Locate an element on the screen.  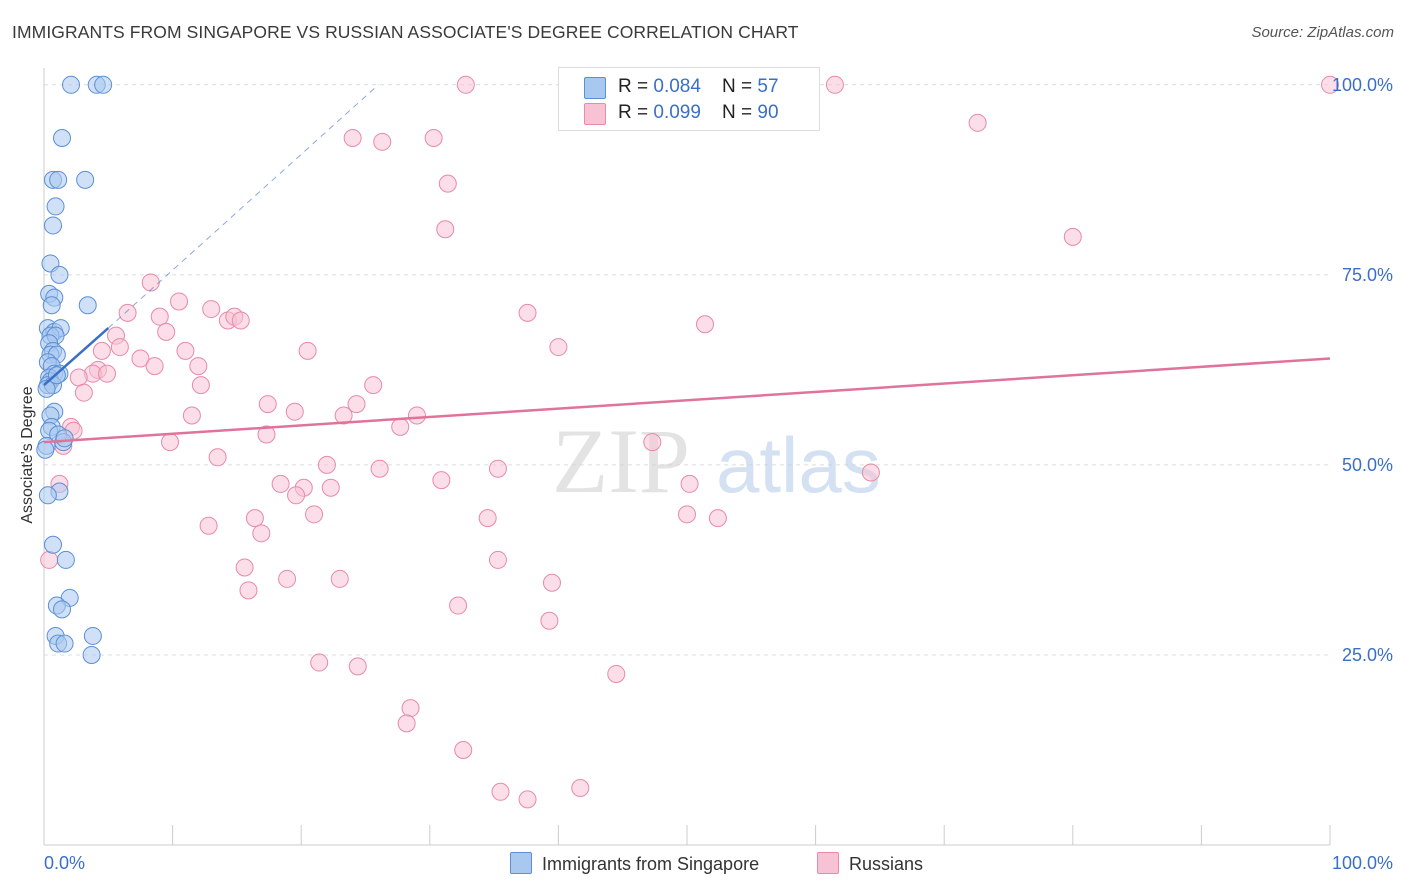
y-axis-label: Associate's Degree is located at coordinates (27, 455).